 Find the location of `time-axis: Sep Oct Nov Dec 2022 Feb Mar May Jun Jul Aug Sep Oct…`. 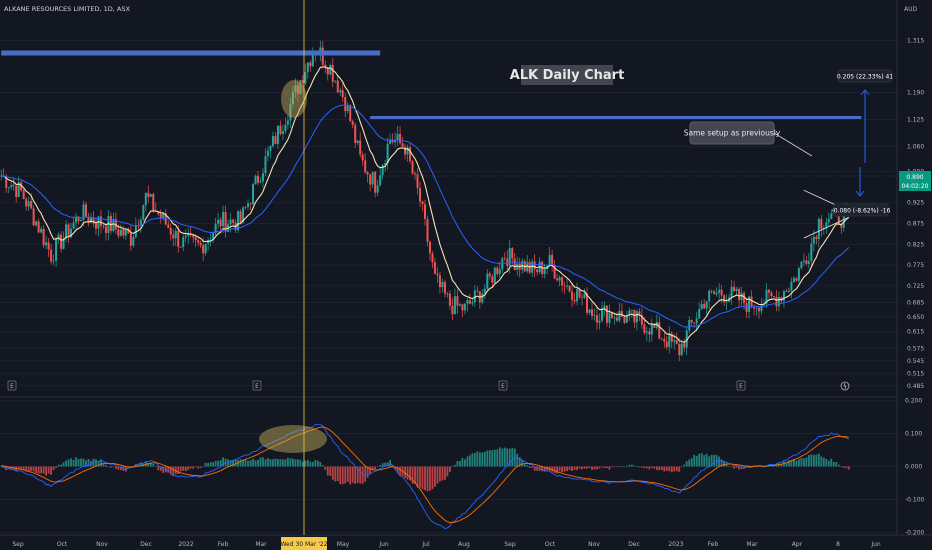

time-axis: Sep Oct Nov Dec 2022 Feb Mar May Jun Jul Aug Sep Oct… is located at coordinates (446, 544).